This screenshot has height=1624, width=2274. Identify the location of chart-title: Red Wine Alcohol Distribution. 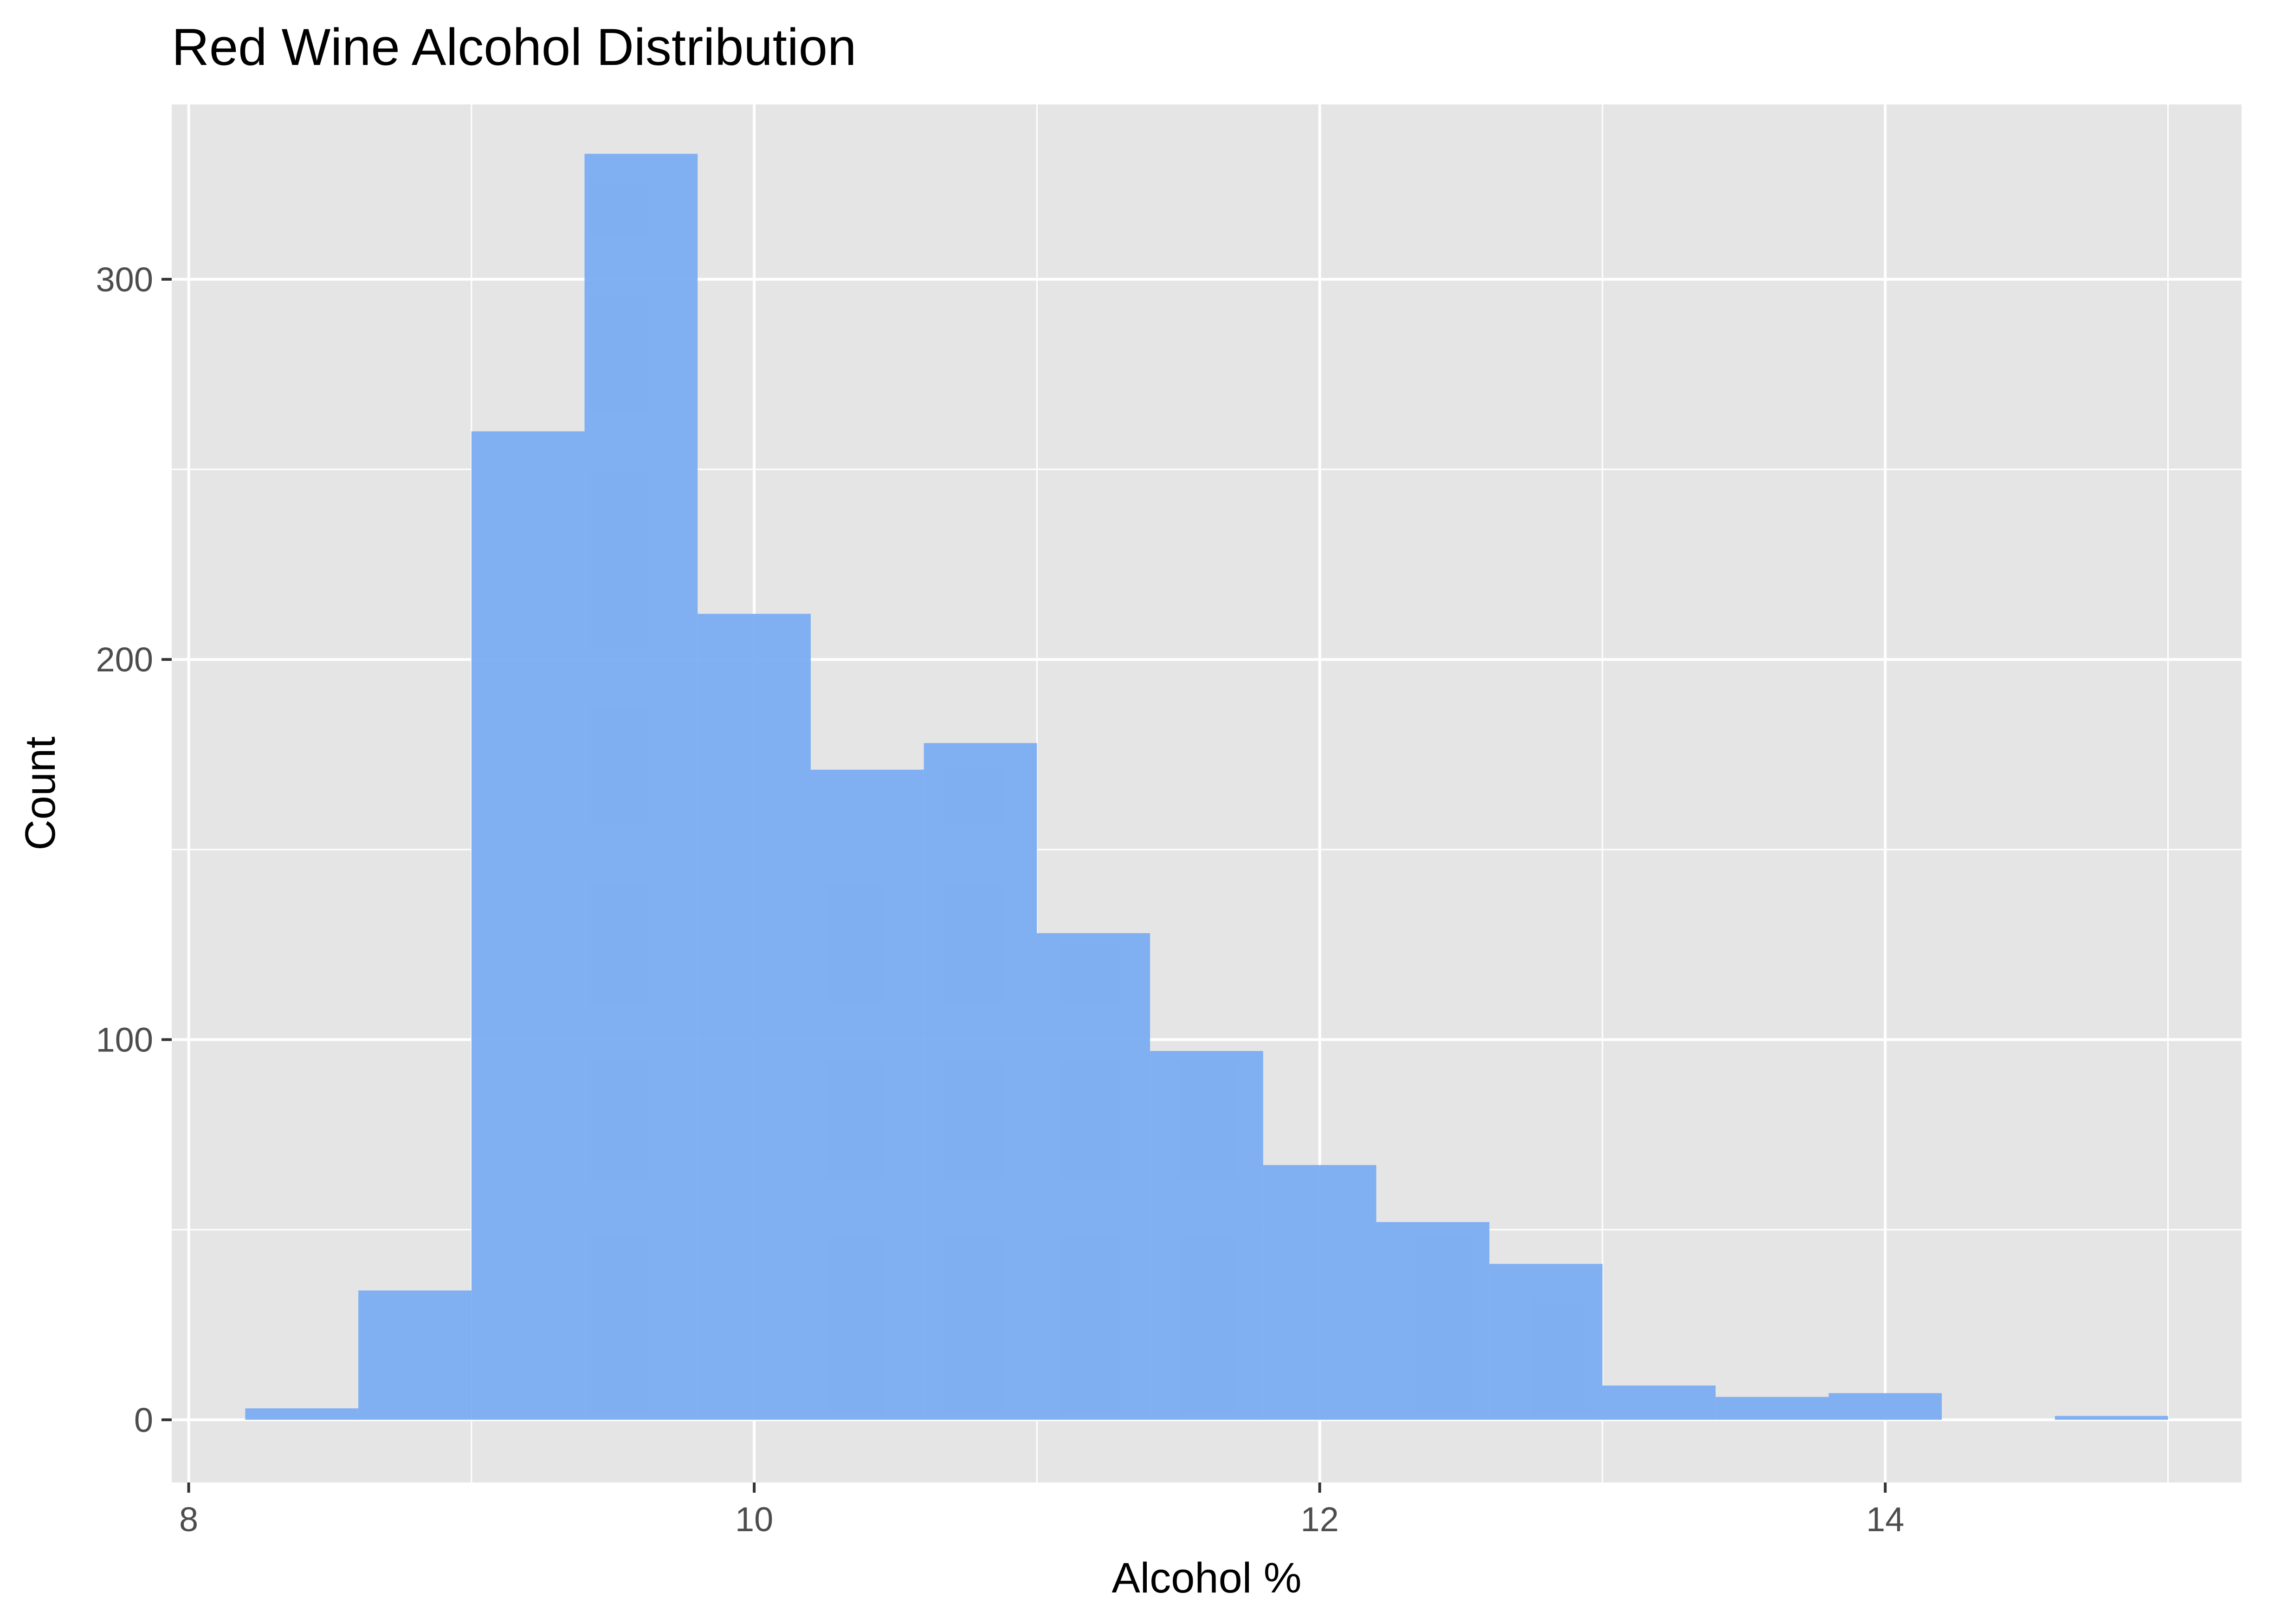
(514, 47).